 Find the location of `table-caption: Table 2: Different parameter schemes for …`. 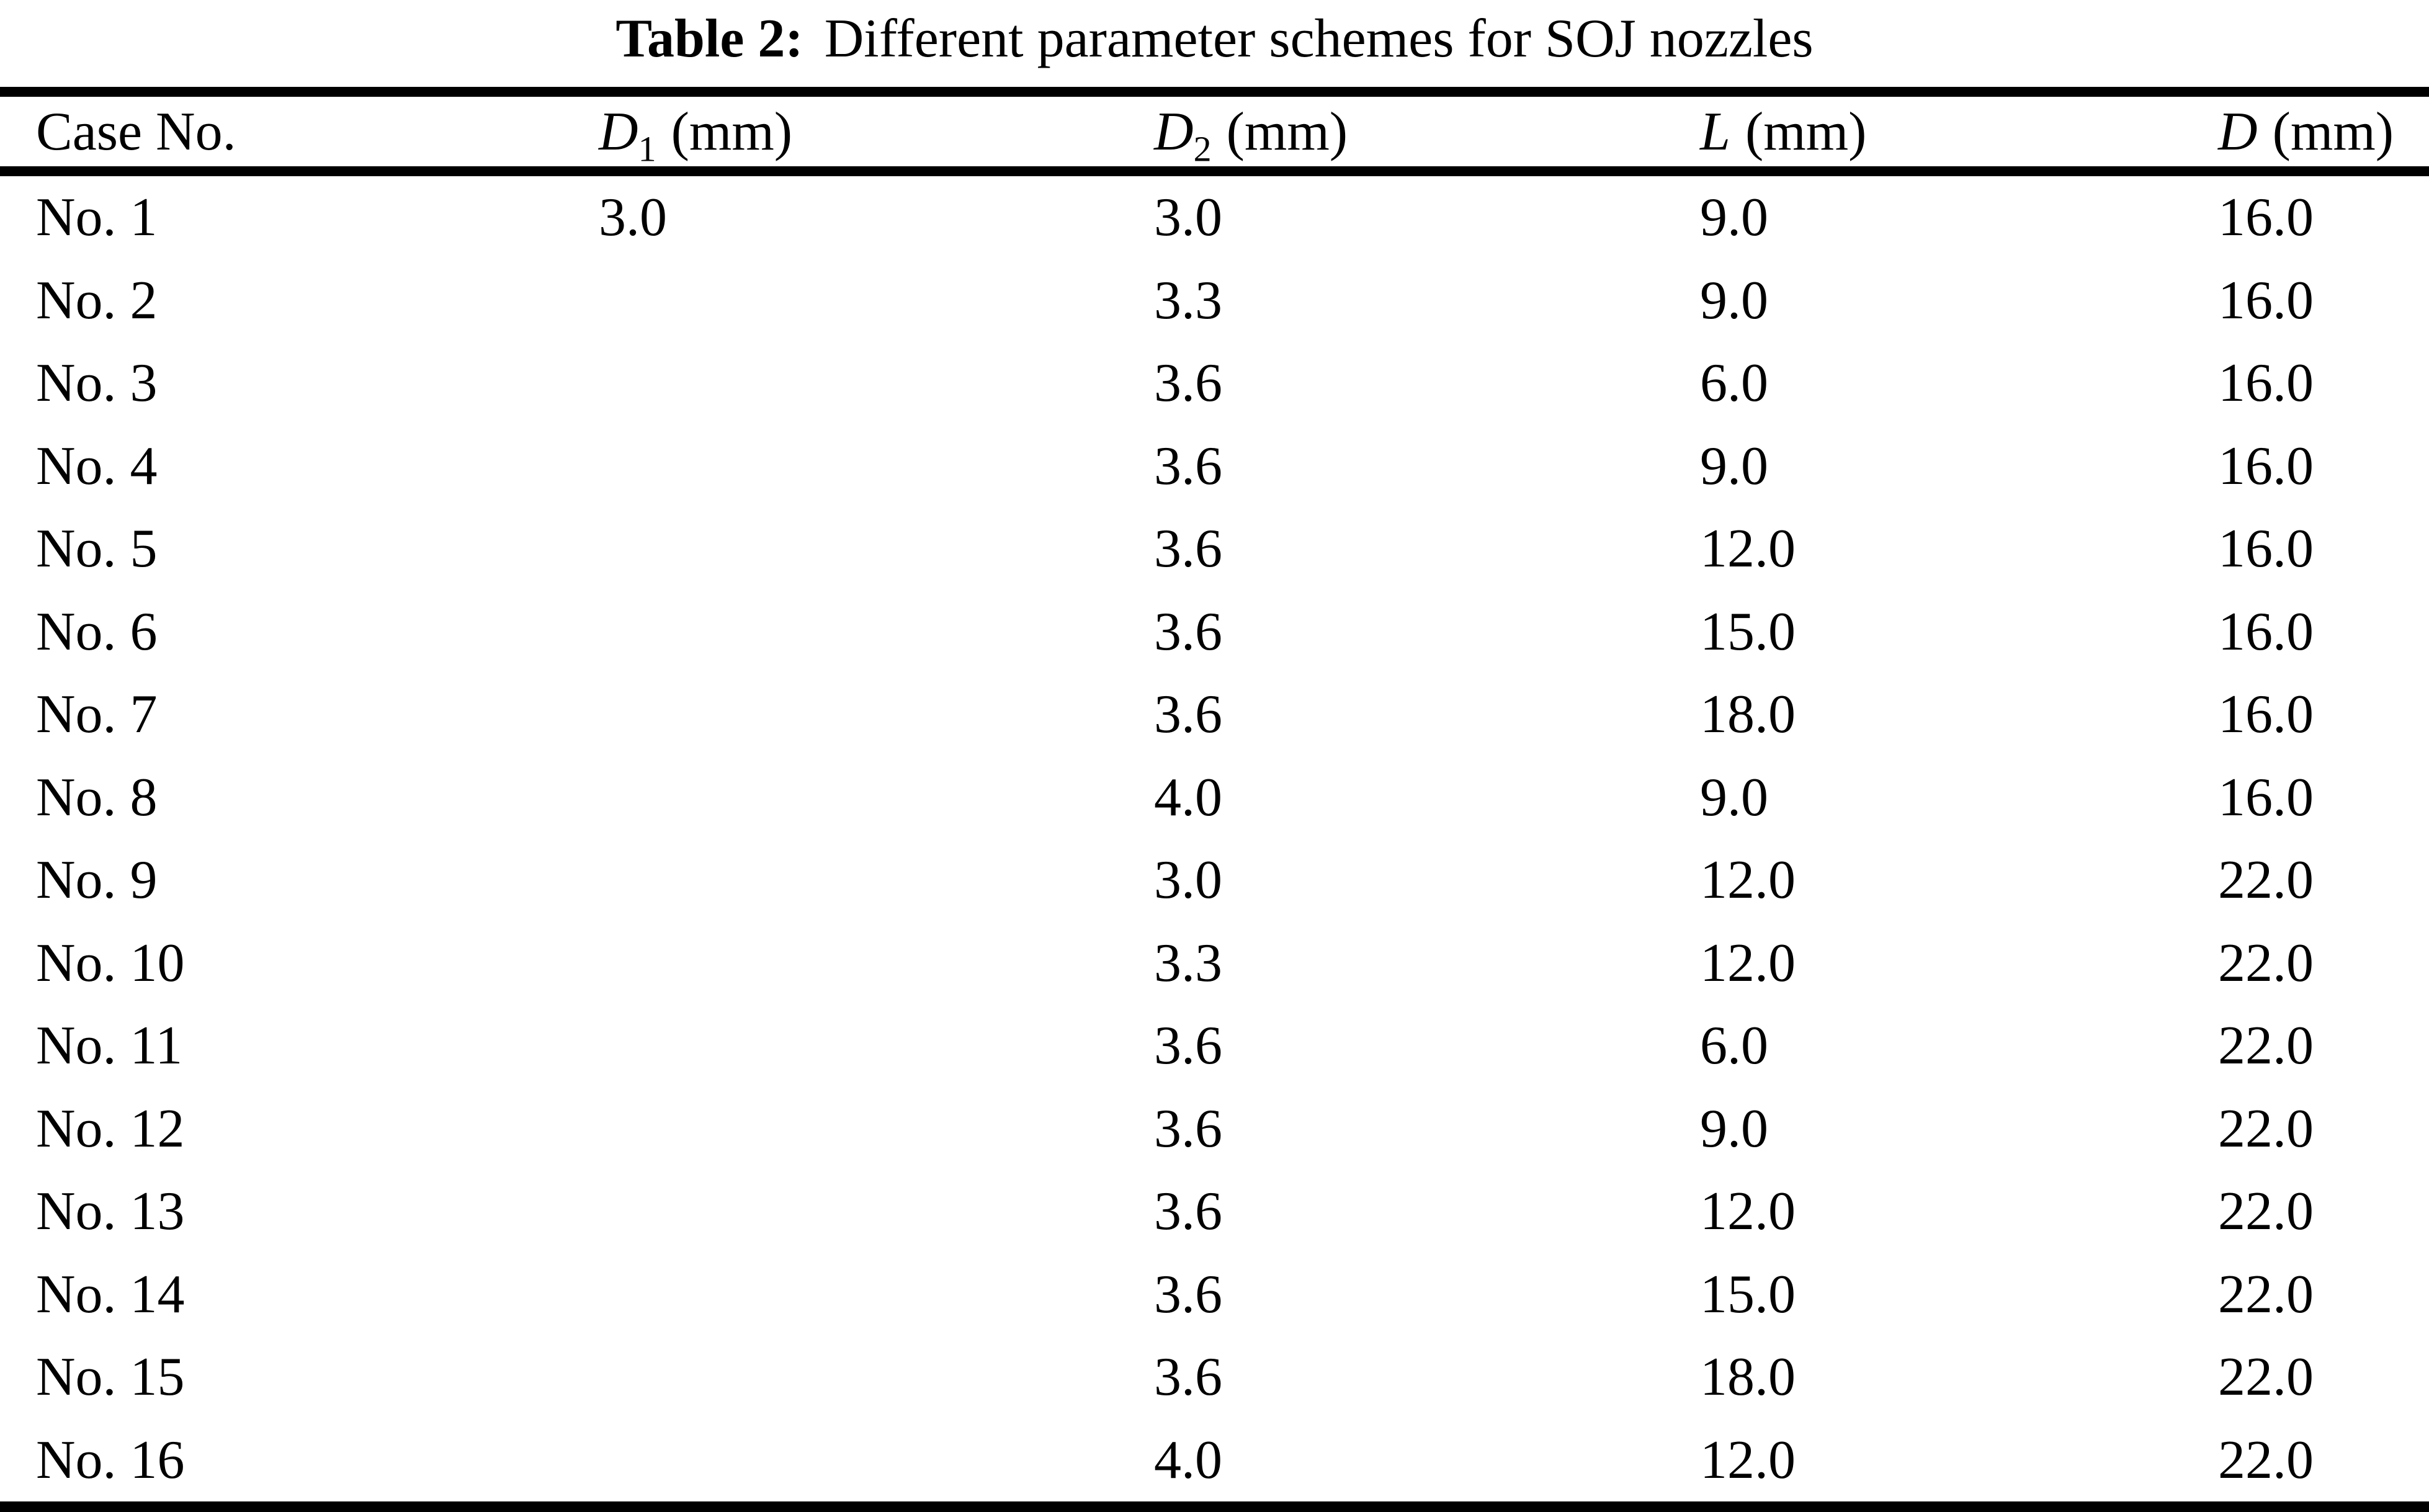

table-caption: Table 2: Different parameter schemes for … is located at coordinates (1214, 43).